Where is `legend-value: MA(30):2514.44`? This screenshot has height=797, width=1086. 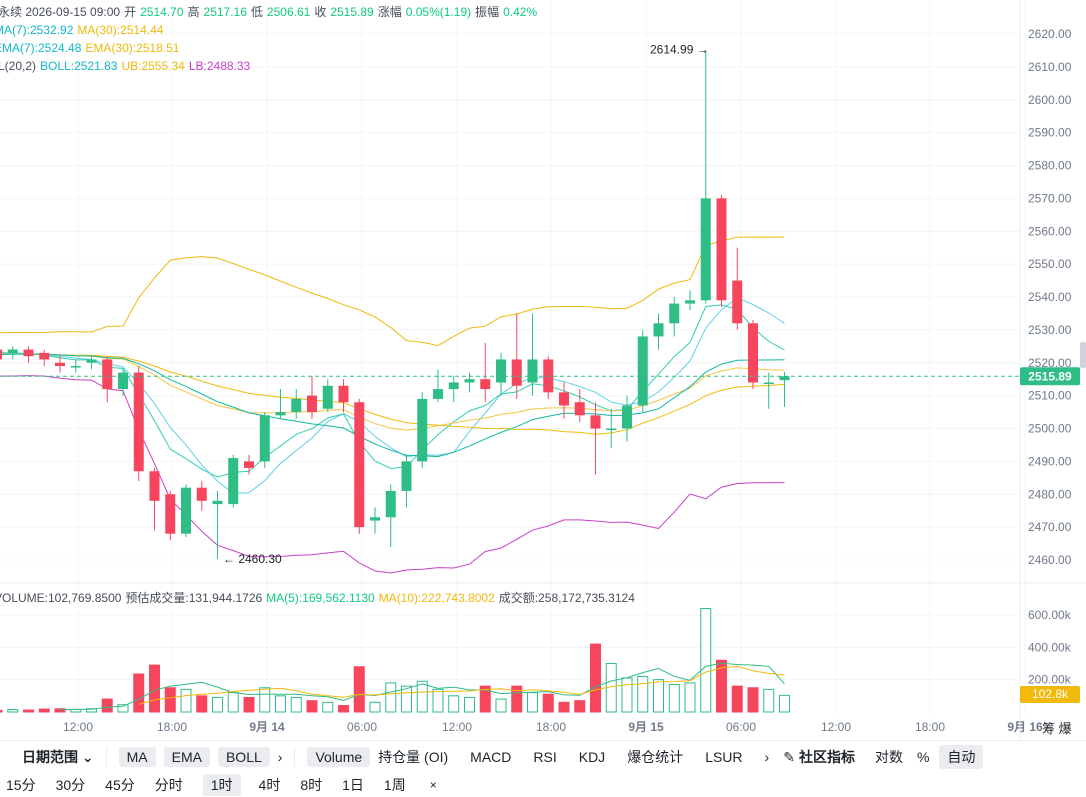
legend-value: MA(30):2514.44 is located at coordinates (120, 30).